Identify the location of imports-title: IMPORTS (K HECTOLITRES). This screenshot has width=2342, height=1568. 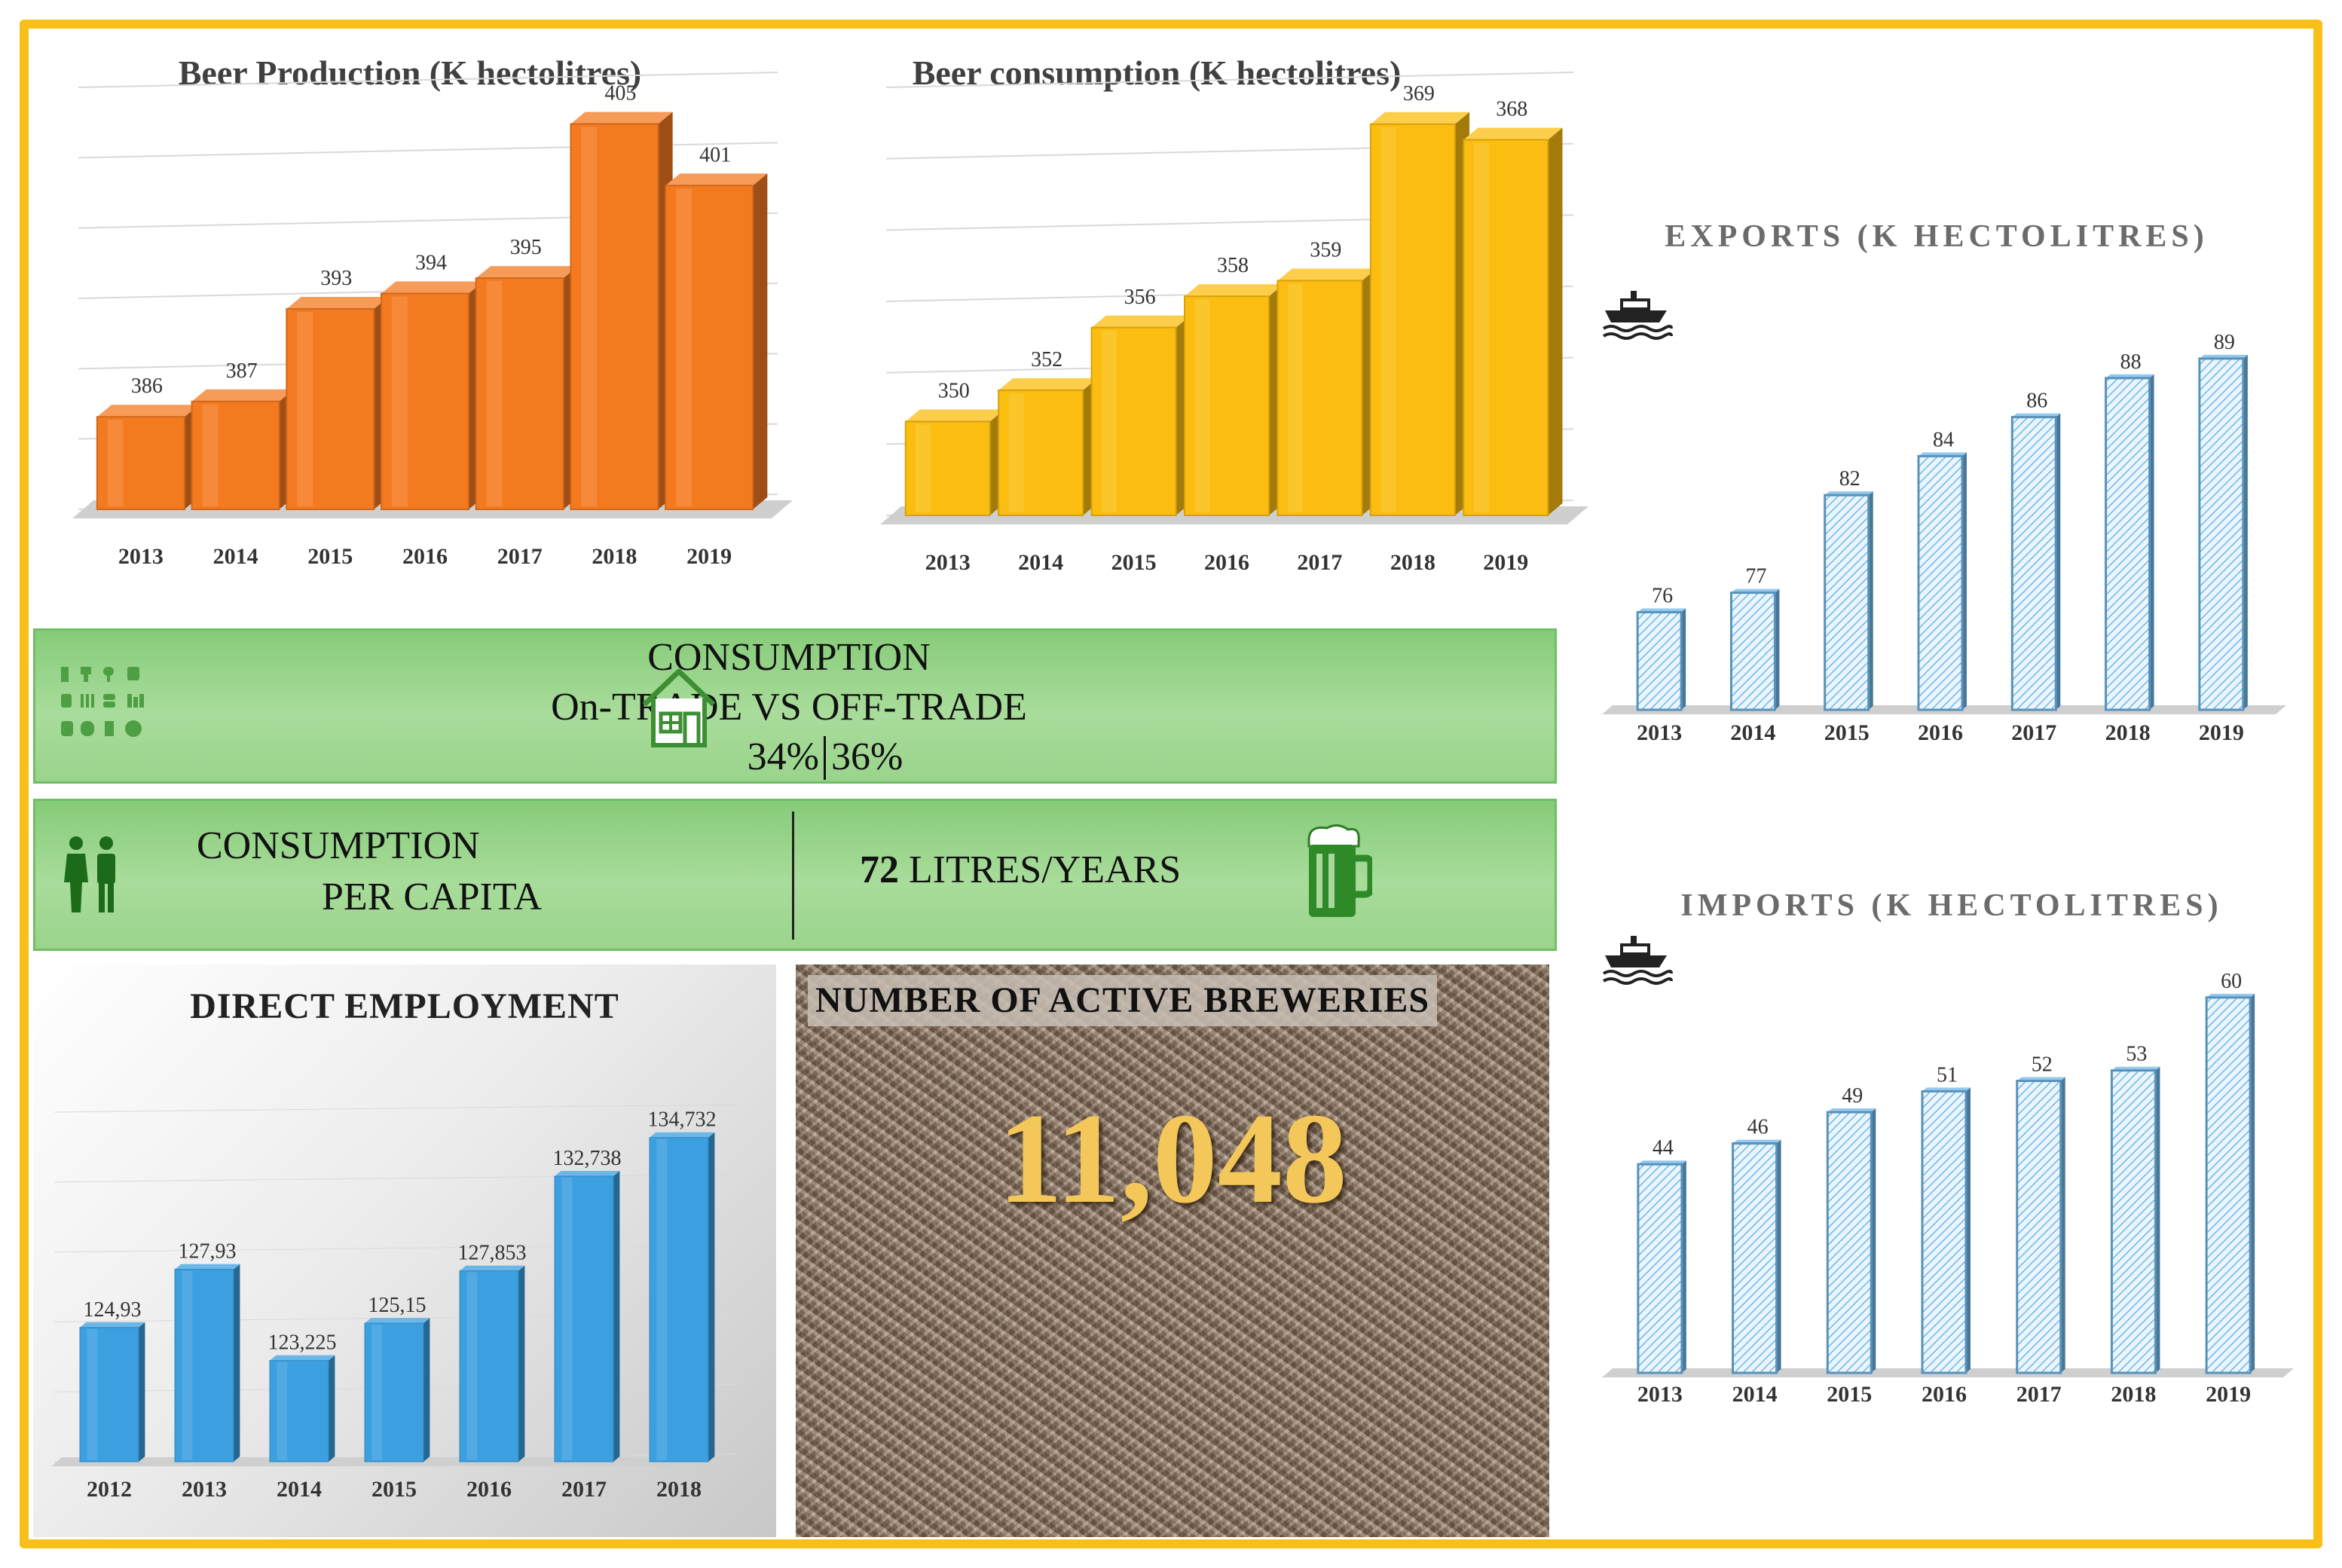
(1951, 905).